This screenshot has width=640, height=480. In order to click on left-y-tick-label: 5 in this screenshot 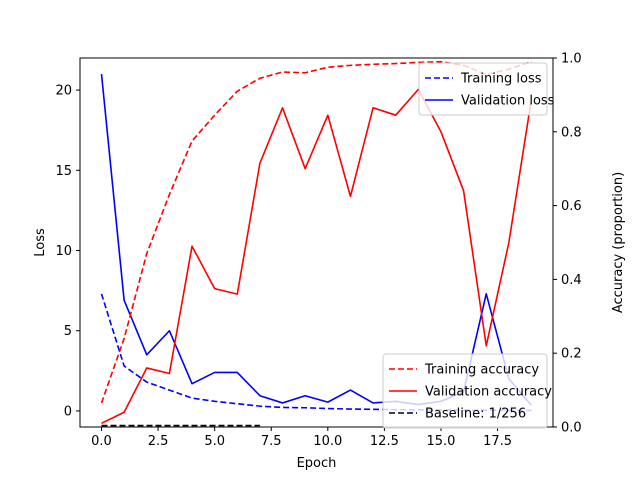, I will do `click(68, 331)`.